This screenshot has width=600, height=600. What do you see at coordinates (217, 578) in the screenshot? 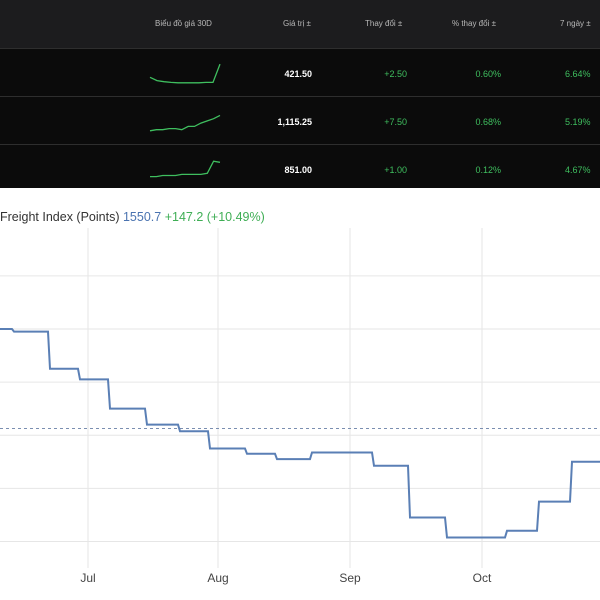
I see `x-tick-label: Aug` at bounding box center [217, 578].